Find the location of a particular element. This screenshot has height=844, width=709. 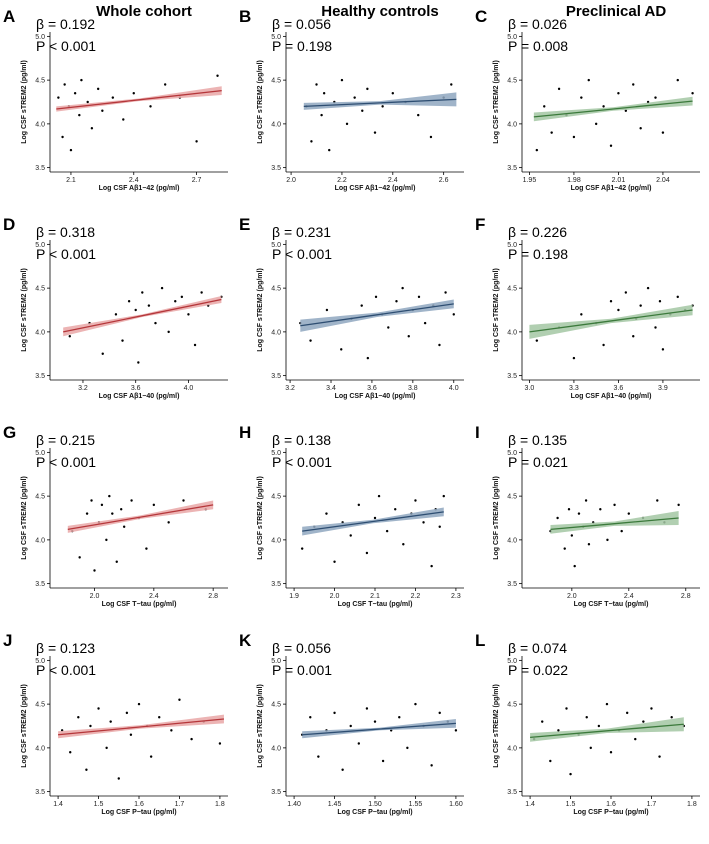

stat-annotation: β = 0.026 is located at coordinates (537, 24).